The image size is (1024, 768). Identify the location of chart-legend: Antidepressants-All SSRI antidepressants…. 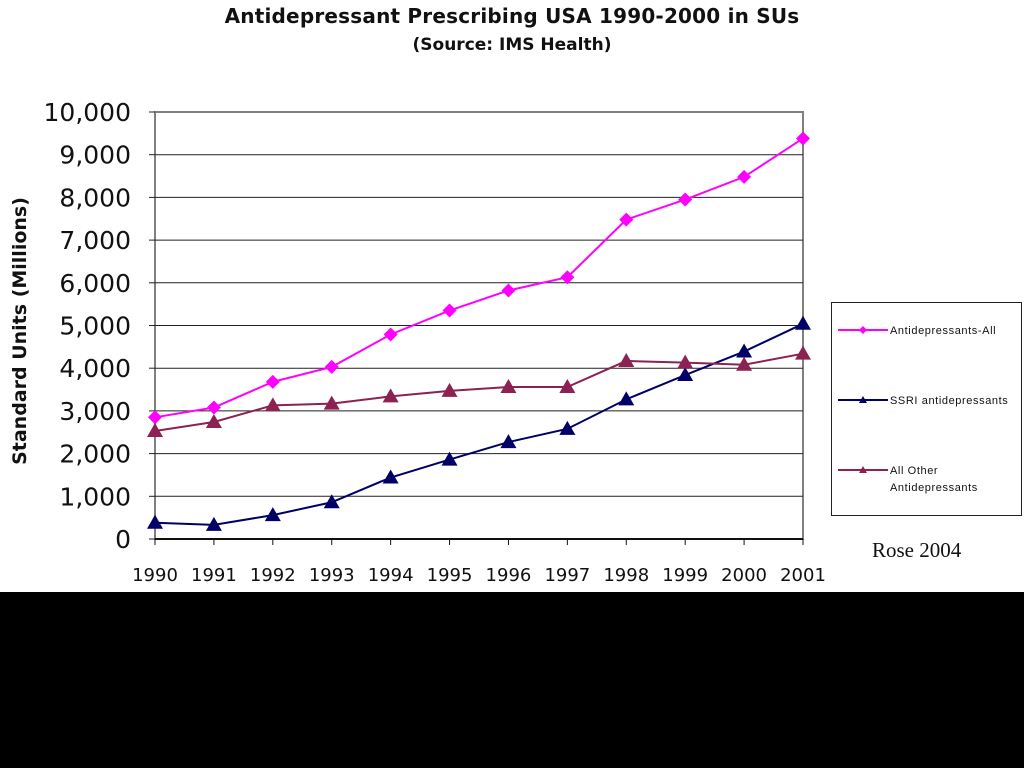
(926, 409).